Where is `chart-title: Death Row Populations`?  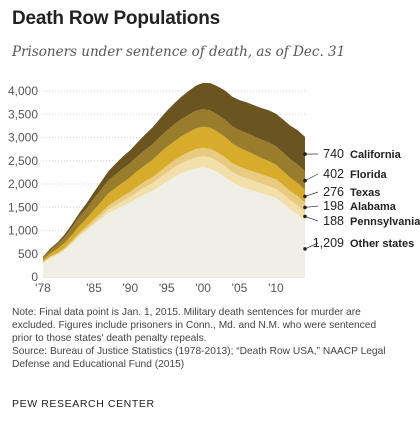 chart-title: Death Row Populations is located at coordinates (116, 18).